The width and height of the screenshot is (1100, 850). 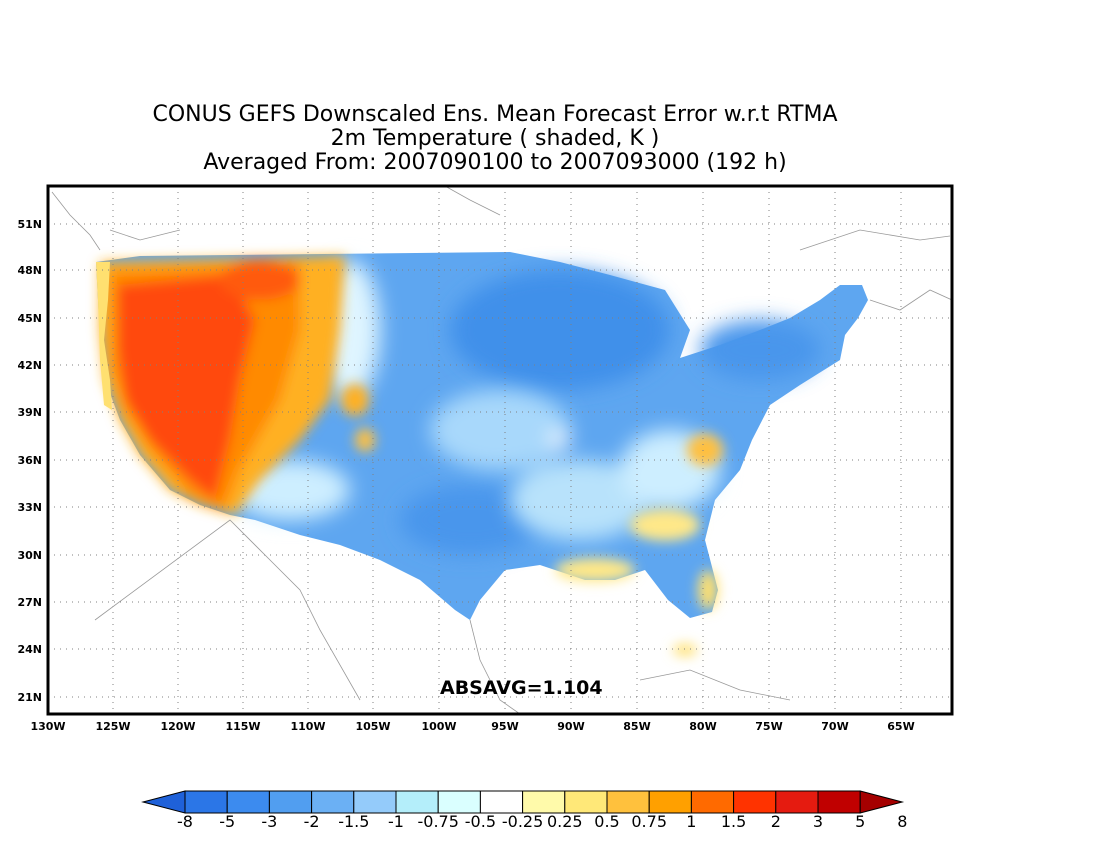 What do you see at coordinates (29, 224) in the screenshot?
I see `lat-label: 51N` at bounding box center [29, 224].